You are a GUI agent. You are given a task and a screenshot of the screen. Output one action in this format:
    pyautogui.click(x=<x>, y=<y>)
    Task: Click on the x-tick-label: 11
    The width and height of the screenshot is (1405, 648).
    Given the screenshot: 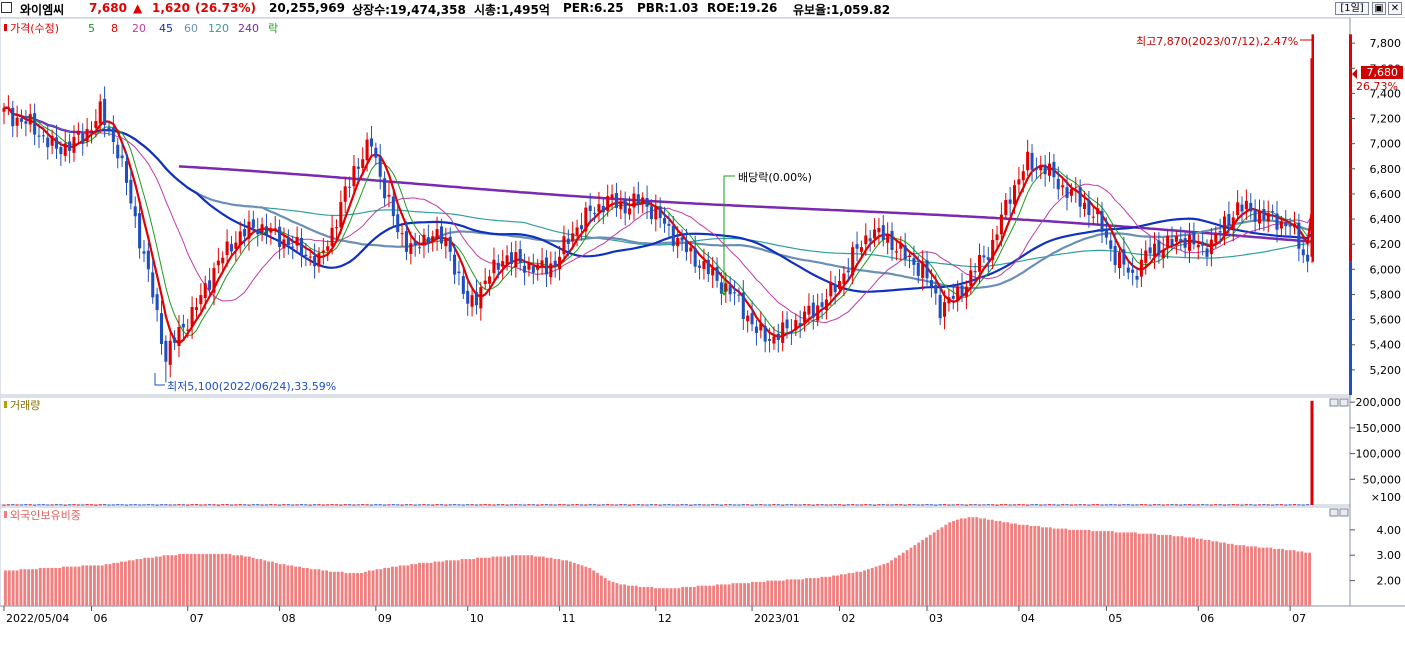 What is the action you would take?
    pyautogui.click(x=569, y=618)
    